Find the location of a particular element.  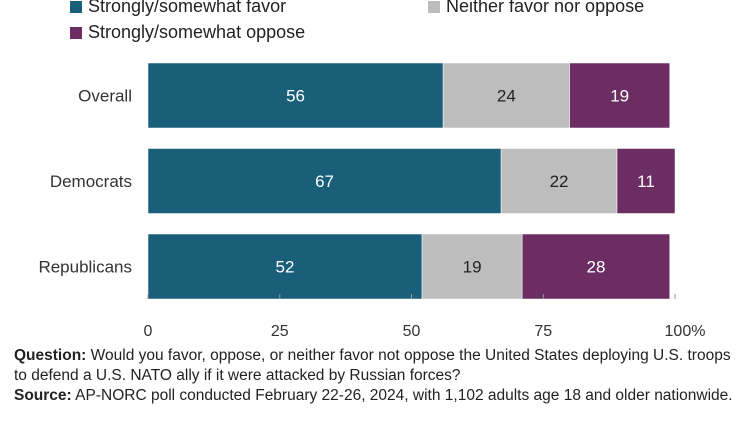

data-label-democrats-series-2: 11 is located at coordinates (646, 181).